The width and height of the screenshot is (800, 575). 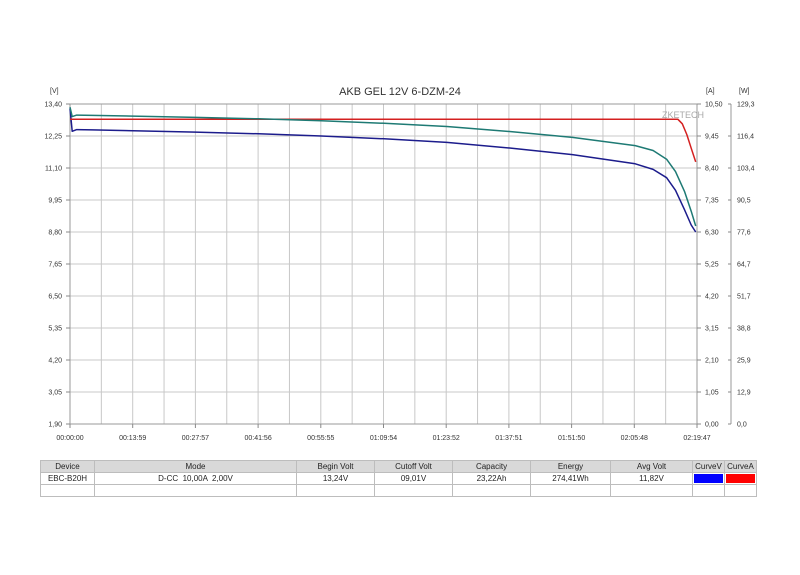 I want to click on y-left-tick-label: 1,90, so click(x=55, y=425).